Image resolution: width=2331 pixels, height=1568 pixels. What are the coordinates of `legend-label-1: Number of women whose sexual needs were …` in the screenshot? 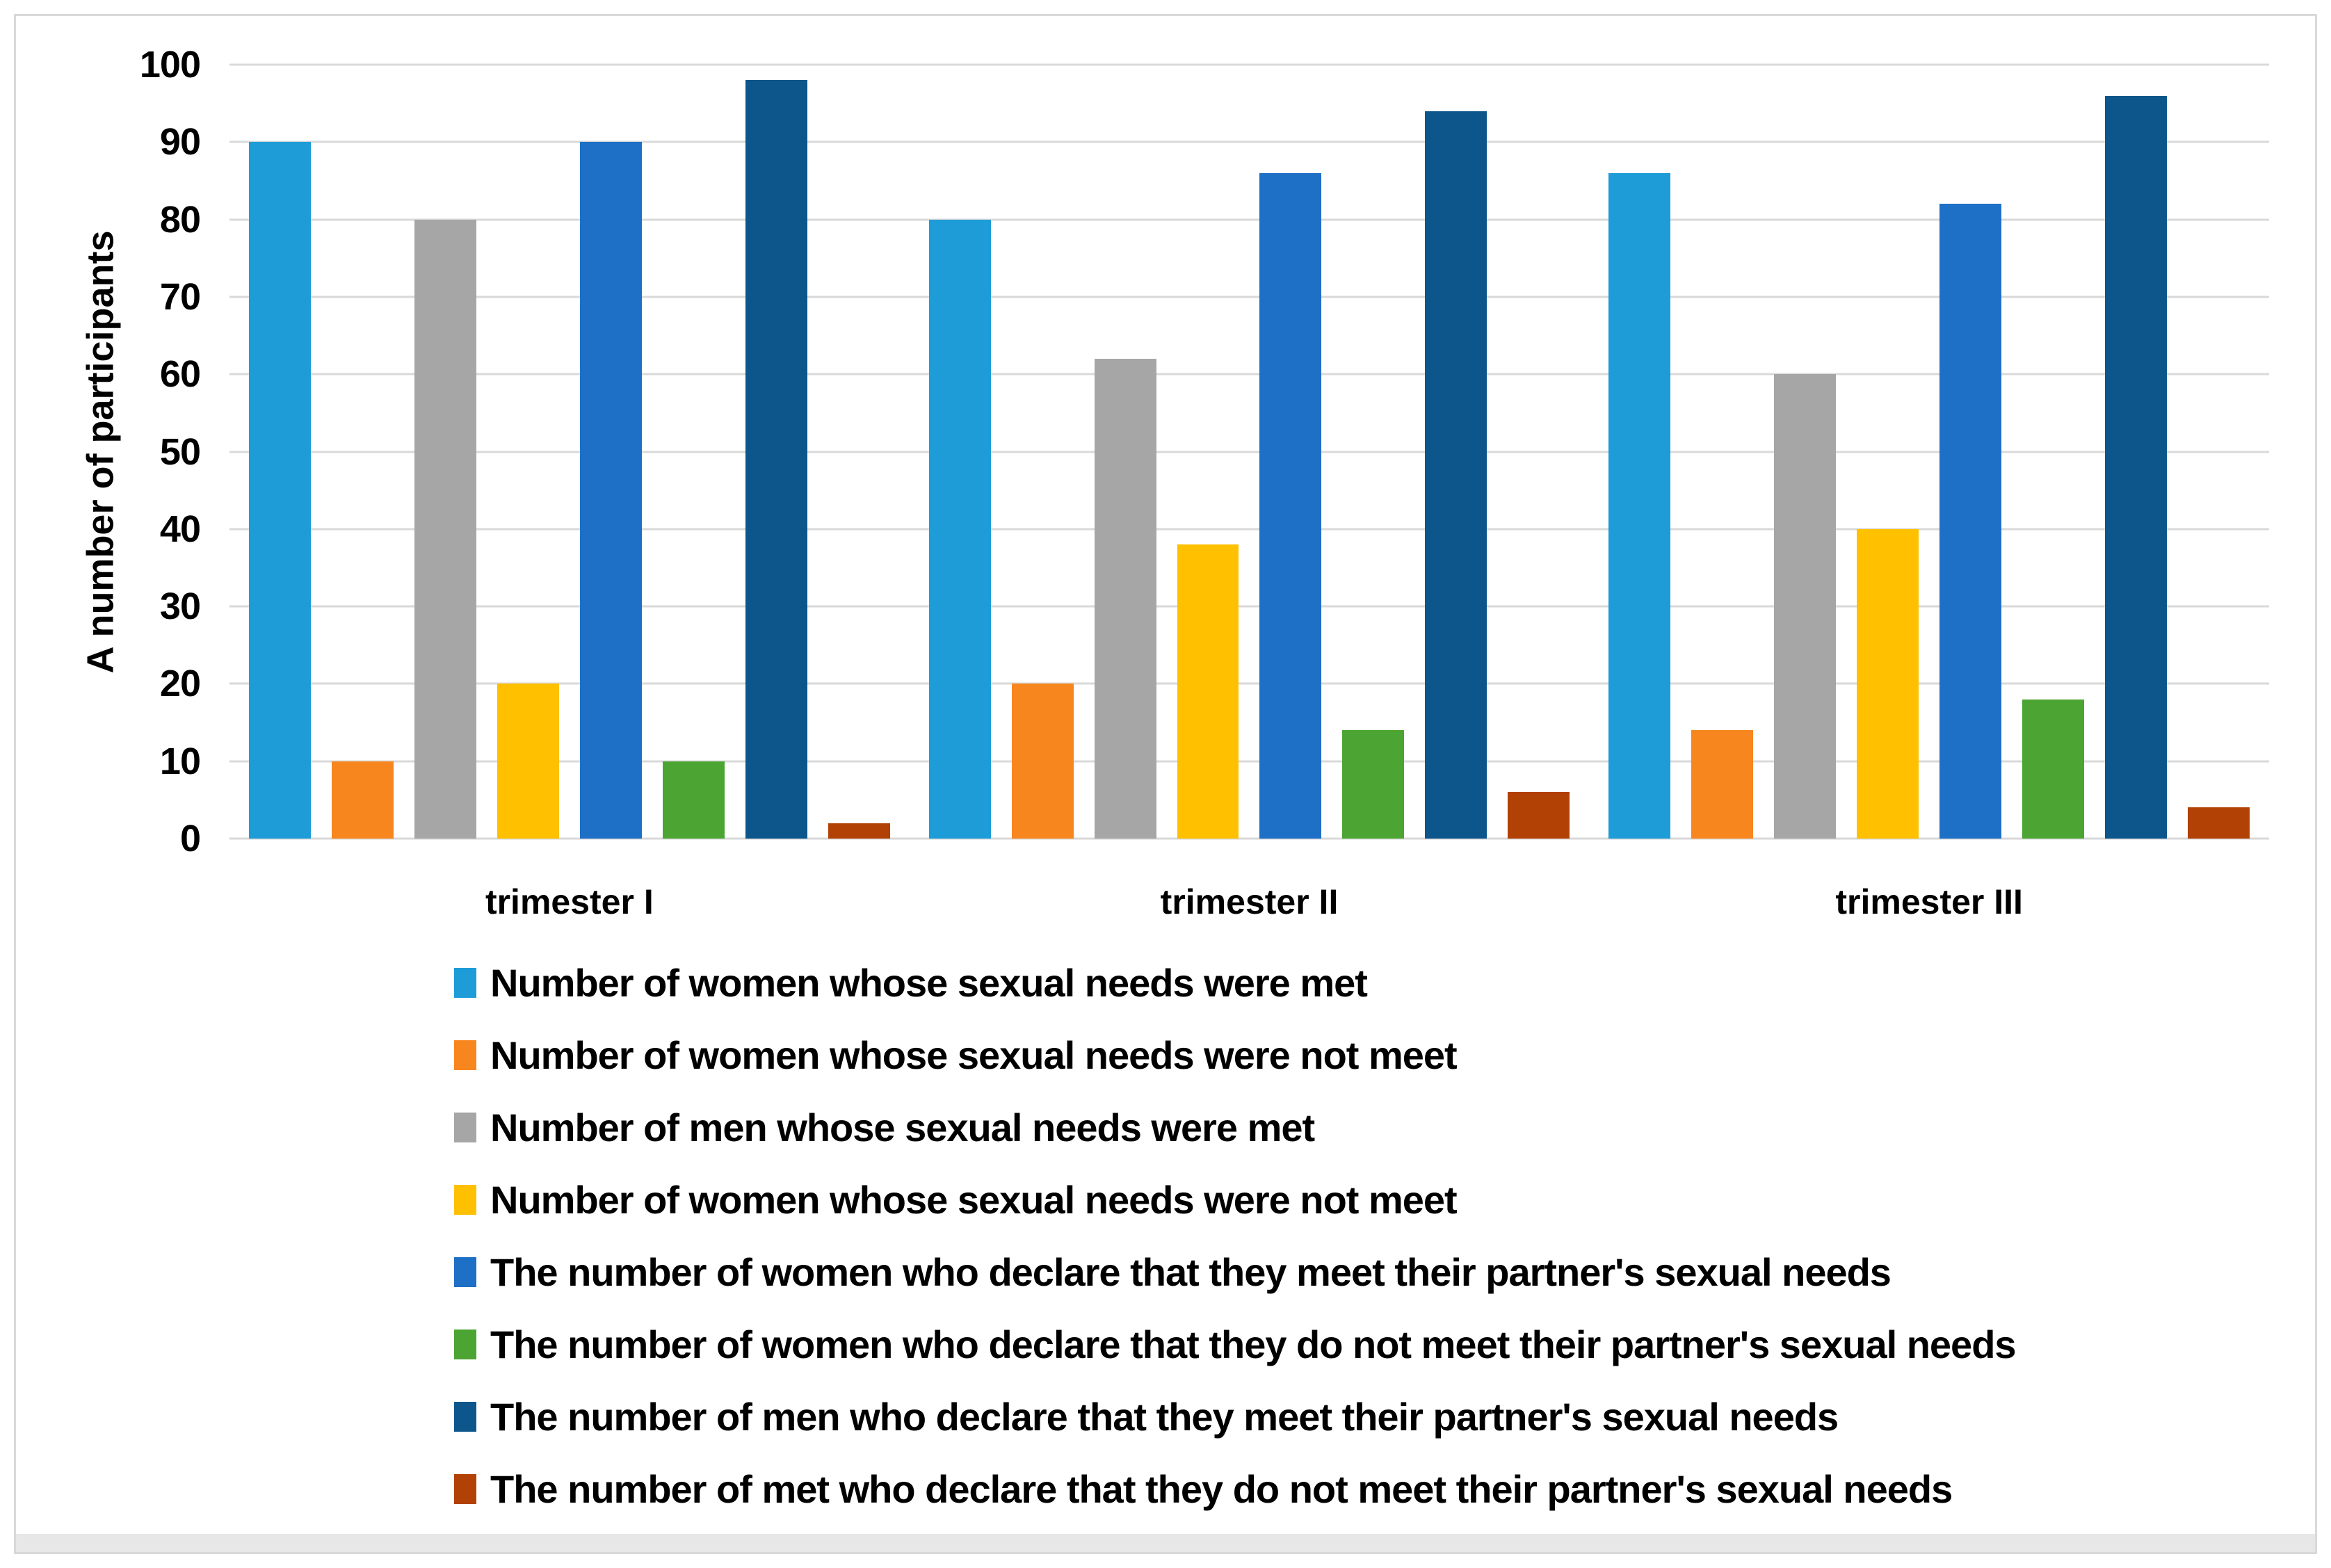 It's located at (929, 982).